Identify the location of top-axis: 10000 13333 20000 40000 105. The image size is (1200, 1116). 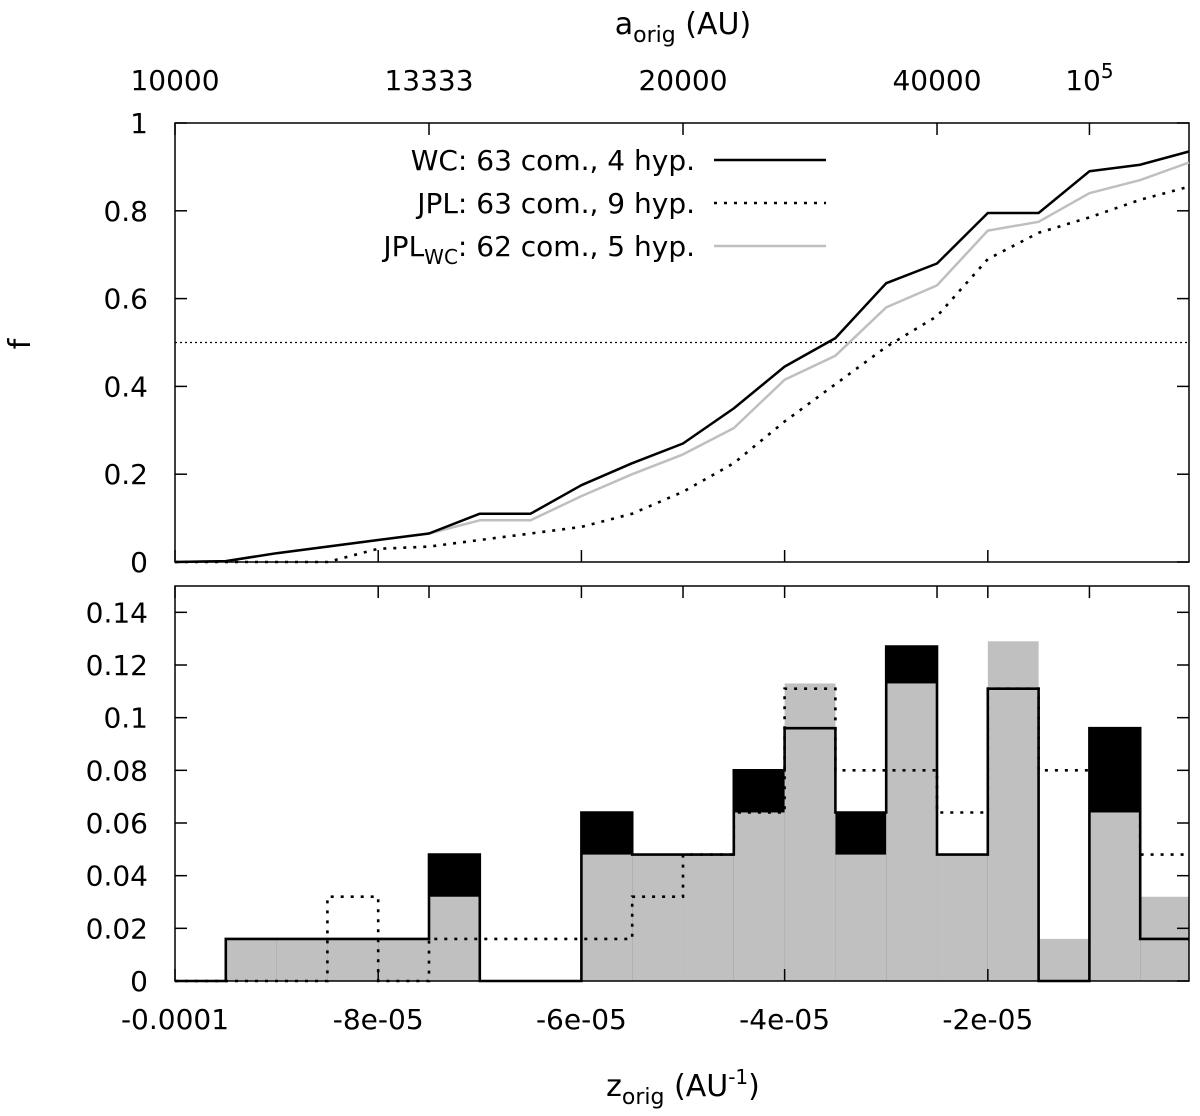
(621, 78).